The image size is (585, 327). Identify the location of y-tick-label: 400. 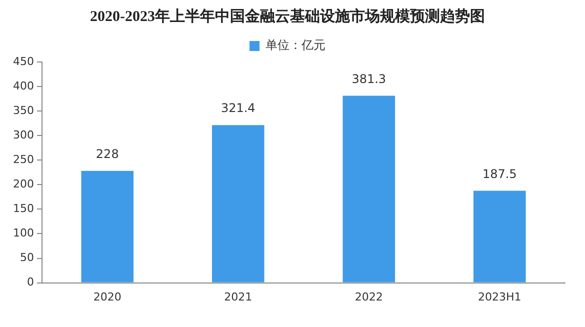
(23, 85).